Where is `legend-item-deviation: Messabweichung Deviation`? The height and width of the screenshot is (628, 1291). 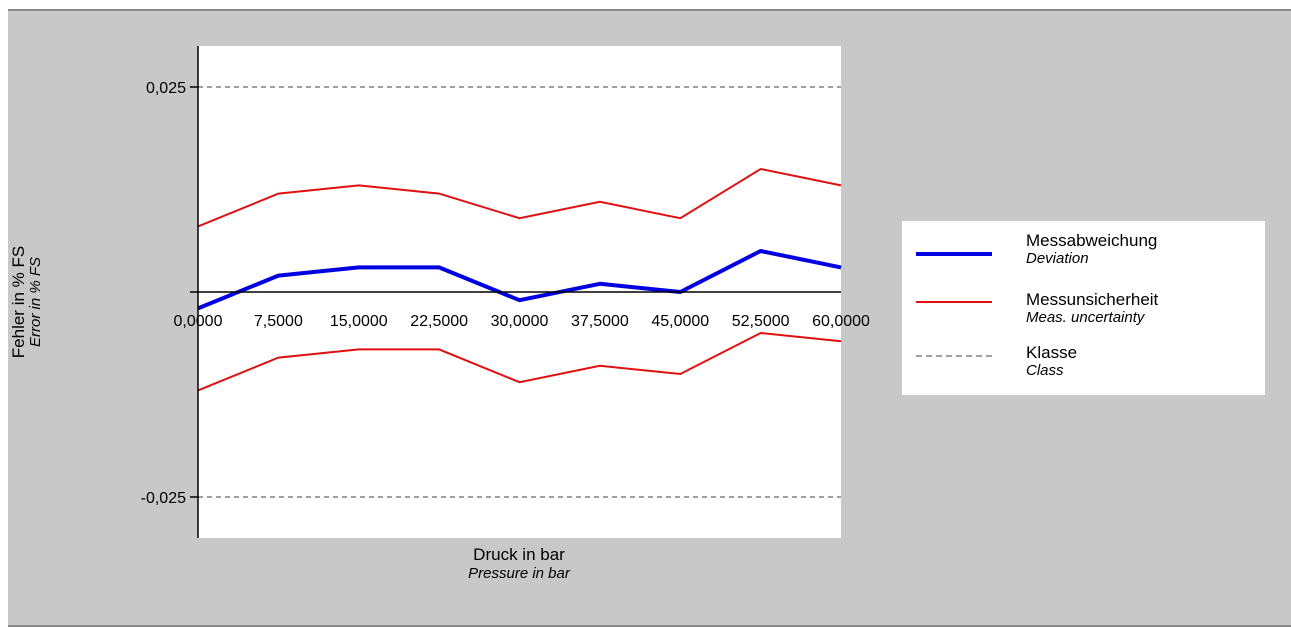
legend-item-deviation: Messabweichung Deviation is located at coordinates (1083, 256).